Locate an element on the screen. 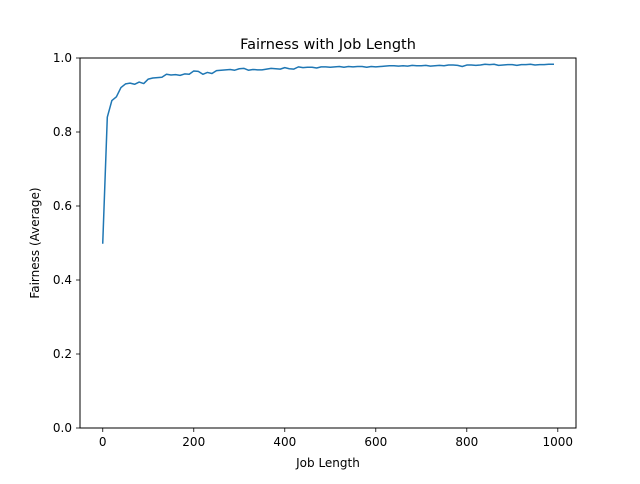 Image resolution: width=640 pixels, height=484 pixels. y-axis-ticks: 0.0 0.2 0.4 0.6 0.8 1.0 is located at coordinates (66, 243).